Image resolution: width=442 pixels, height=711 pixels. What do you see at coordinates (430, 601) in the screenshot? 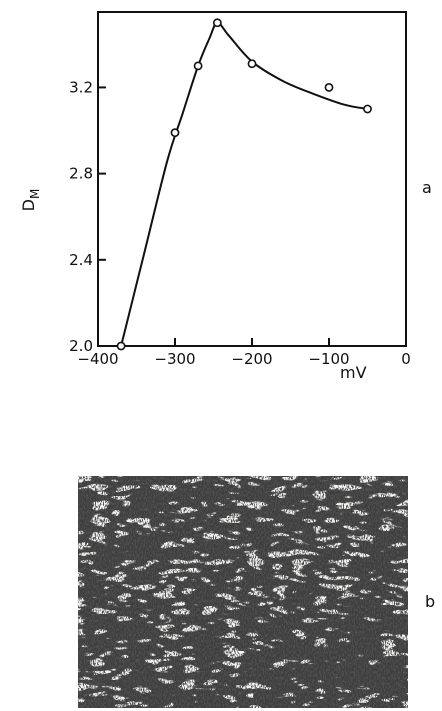
I see `panel-label-b: b` at bounding box center [430, 601].